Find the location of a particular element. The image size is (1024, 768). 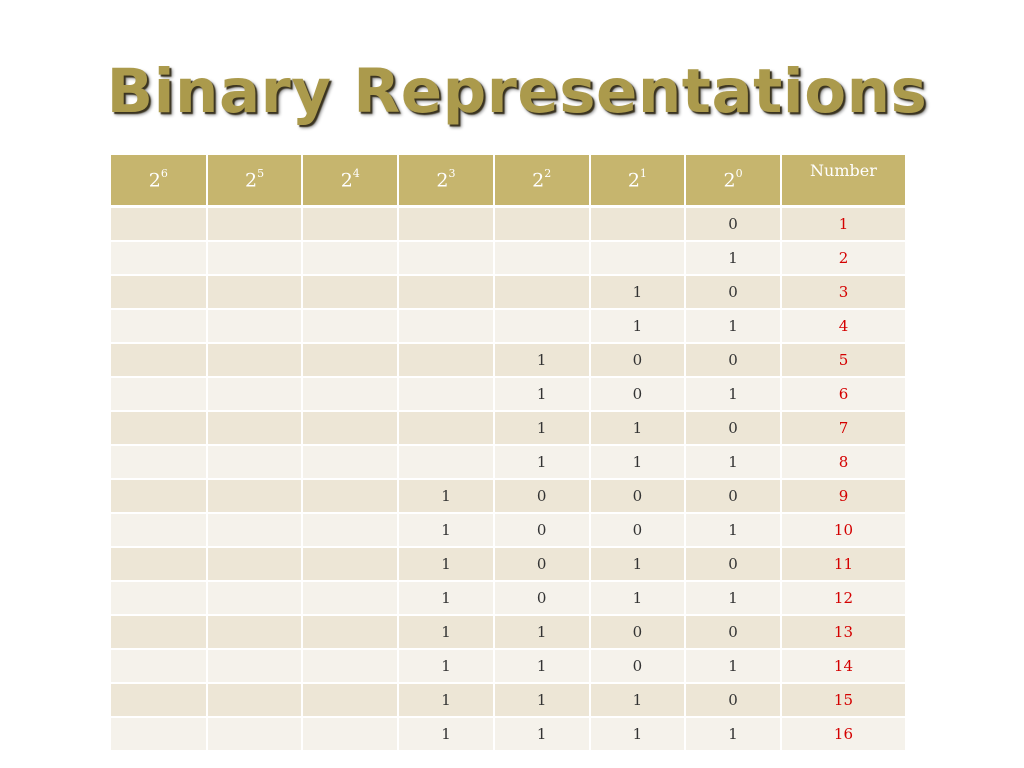

table-row: 1 0 0 1 10 is located at coordinates (508, 530).